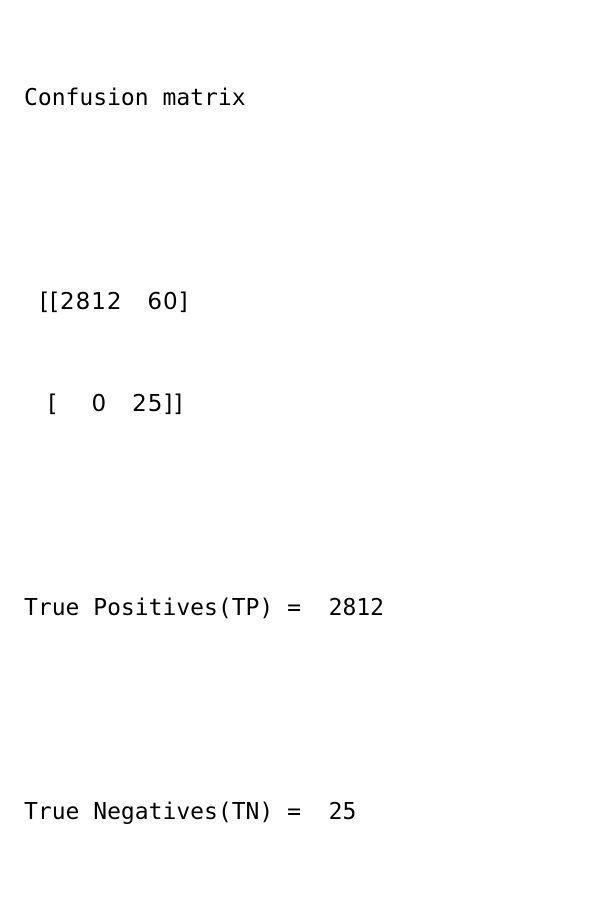 The height and width of the screenshot is (900, 594). Describe the element at coordinates (135, 98) in the screenshot. I see `confusion-matrix-title: Confusion matrix` at that location.